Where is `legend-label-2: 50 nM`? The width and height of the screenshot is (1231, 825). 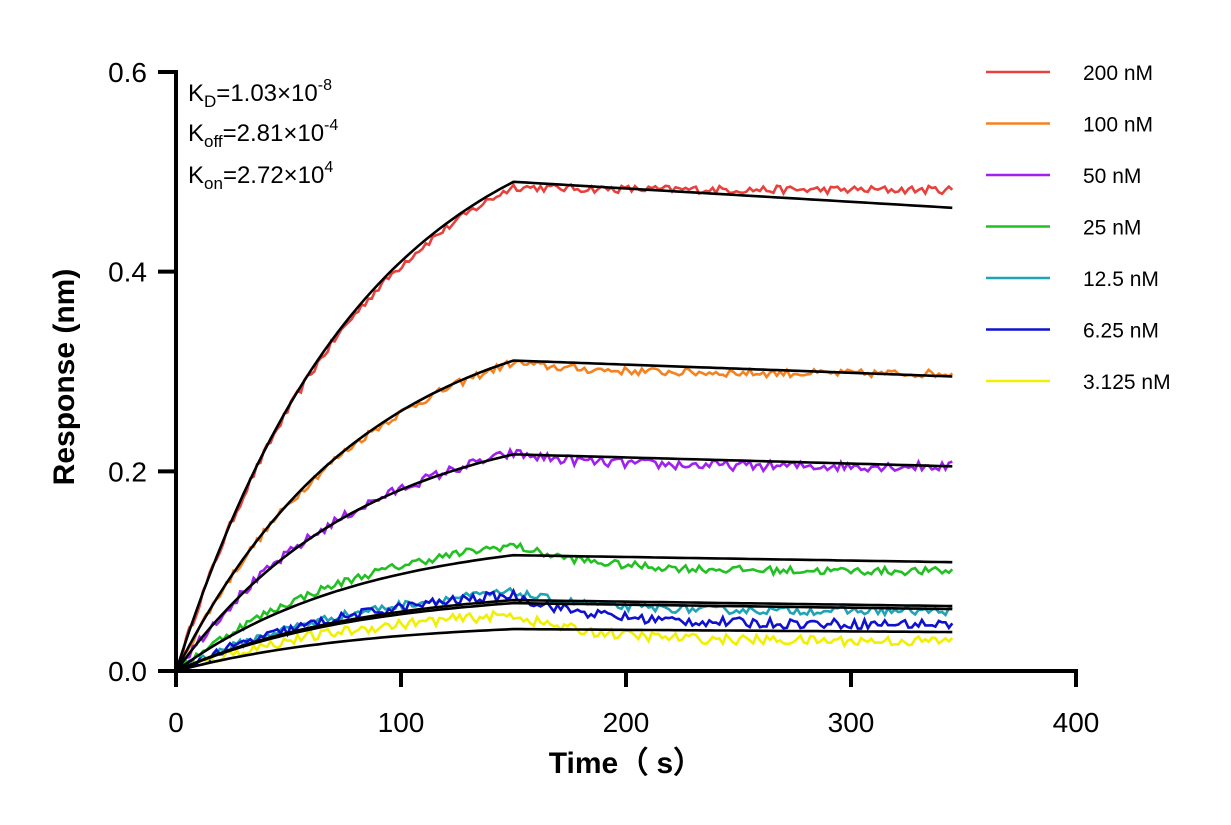 legend-label-2: 50 nM is located at coordinates (1112, 176).